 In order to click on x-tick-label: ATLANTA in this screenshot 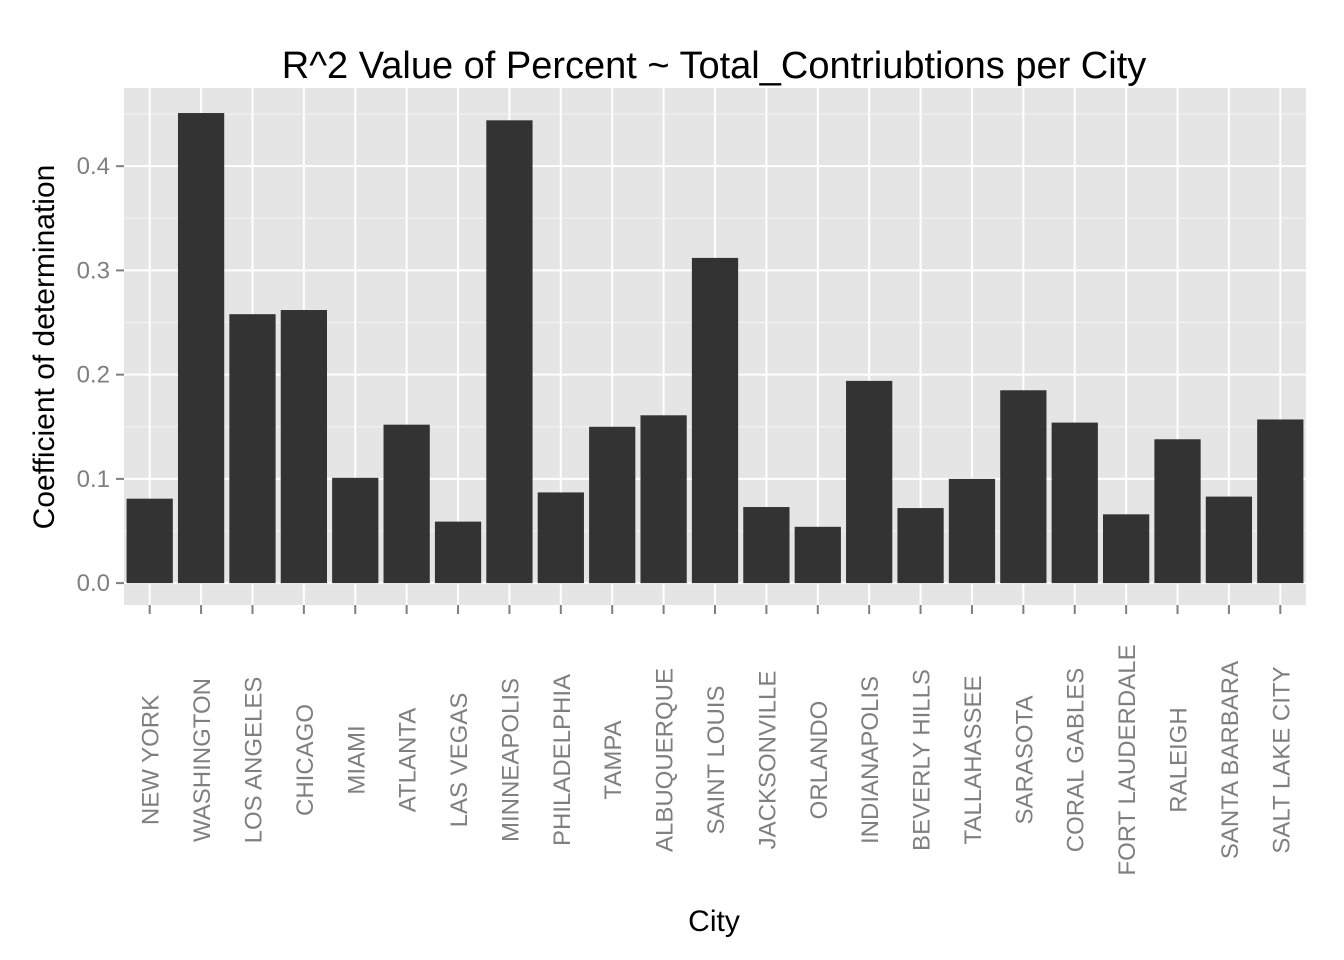, I will do `click(408, 760)`.